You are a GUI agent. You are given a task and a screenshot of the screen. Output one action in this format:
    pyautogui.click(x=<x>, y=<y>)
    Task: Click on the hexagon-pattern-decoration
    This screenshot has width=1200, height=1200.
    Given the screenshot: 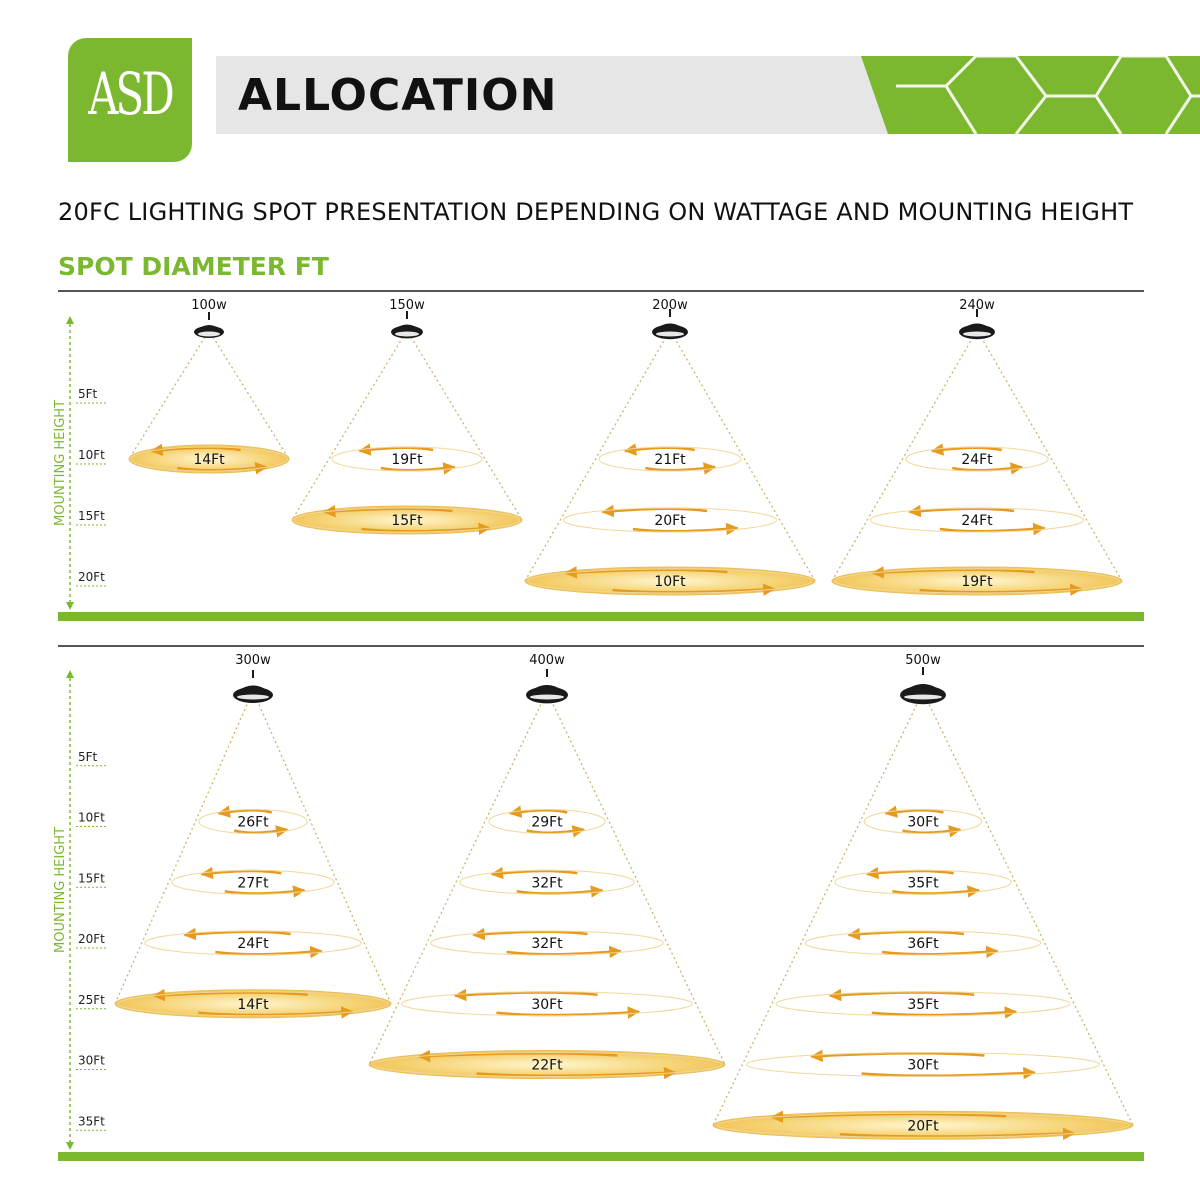 What is the action you would take?
    pyautogui.click(x=1030, y=95)
    